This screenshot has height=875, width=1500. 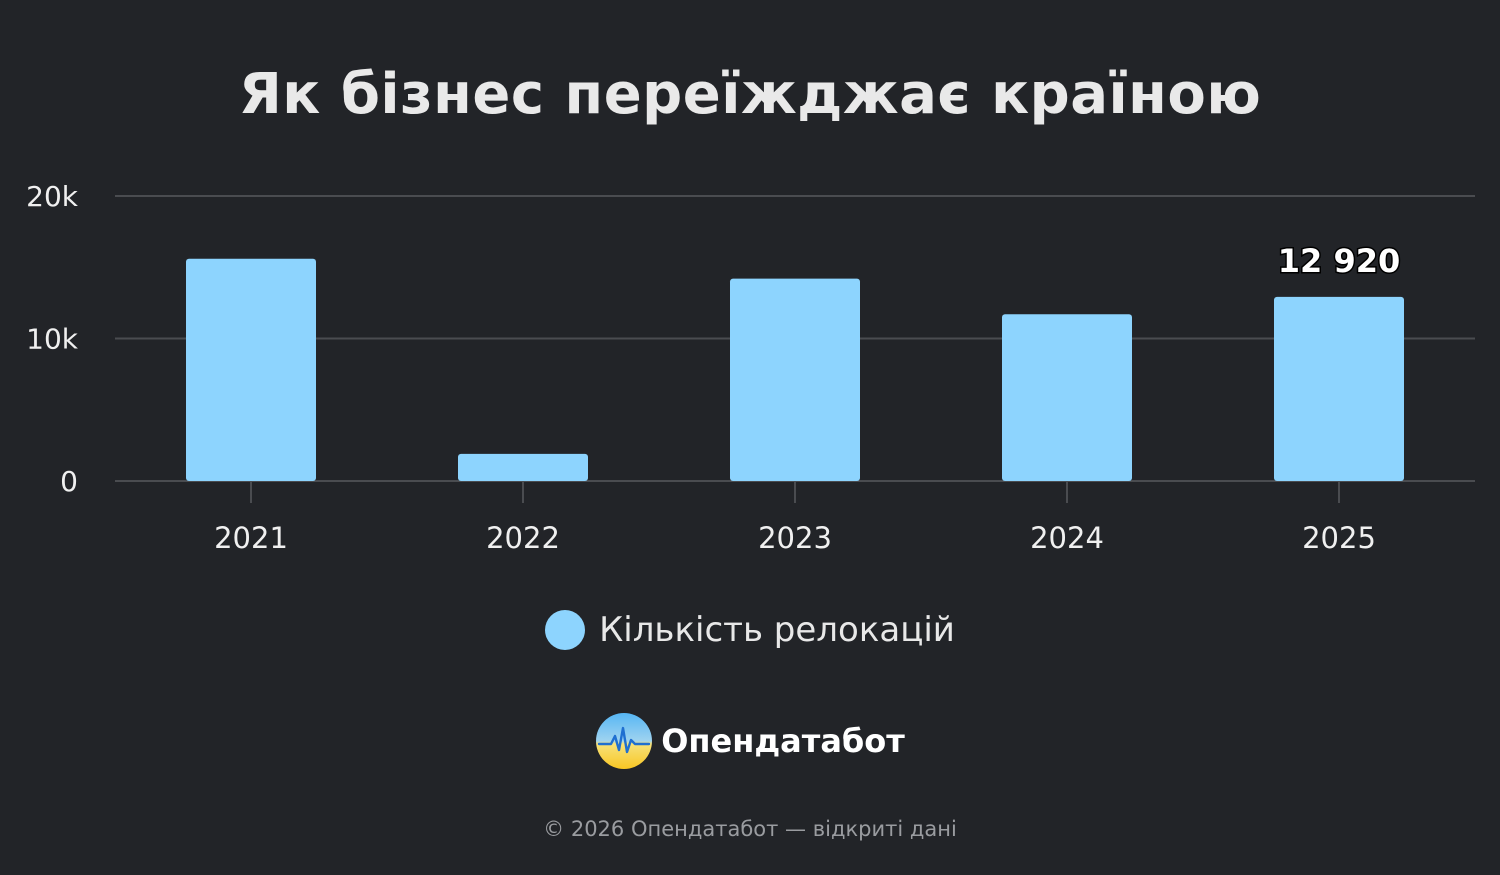 What do you see at coordinates (1067, 397) in the screenshot?
I see `bar-2024` at bounding box center [1067, 397].